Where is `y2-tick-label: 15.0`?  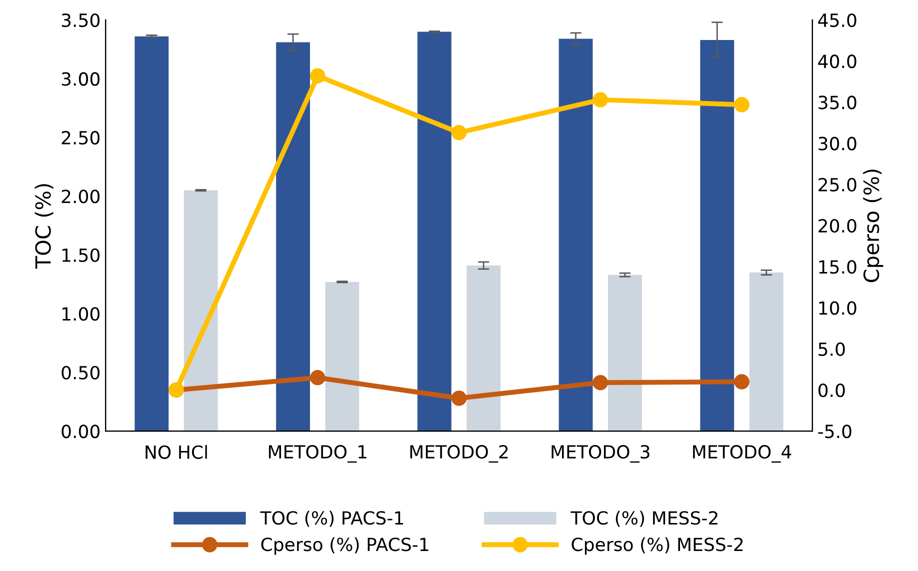 y2-tick-label: 15.0 is located at coordinates (837, 267).